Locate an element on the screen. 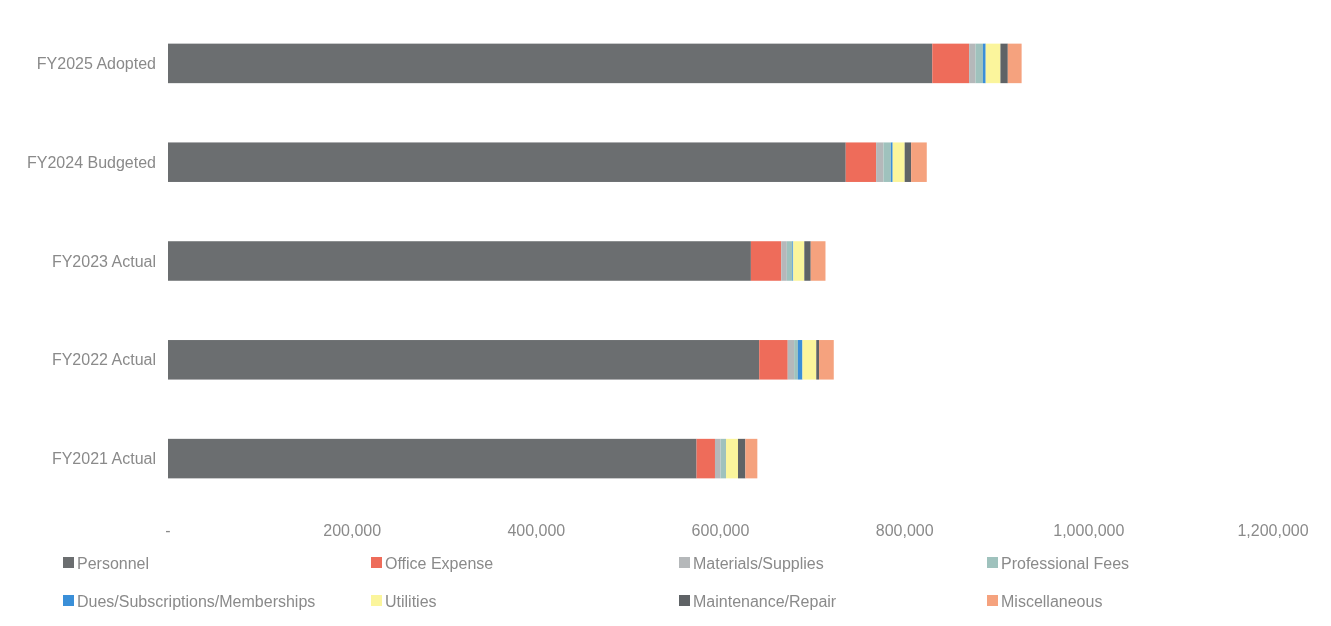 This screenshot has height=626, width=1331. y-tick-label: FY2024 Budgeted is located at coordinates (91, 162).